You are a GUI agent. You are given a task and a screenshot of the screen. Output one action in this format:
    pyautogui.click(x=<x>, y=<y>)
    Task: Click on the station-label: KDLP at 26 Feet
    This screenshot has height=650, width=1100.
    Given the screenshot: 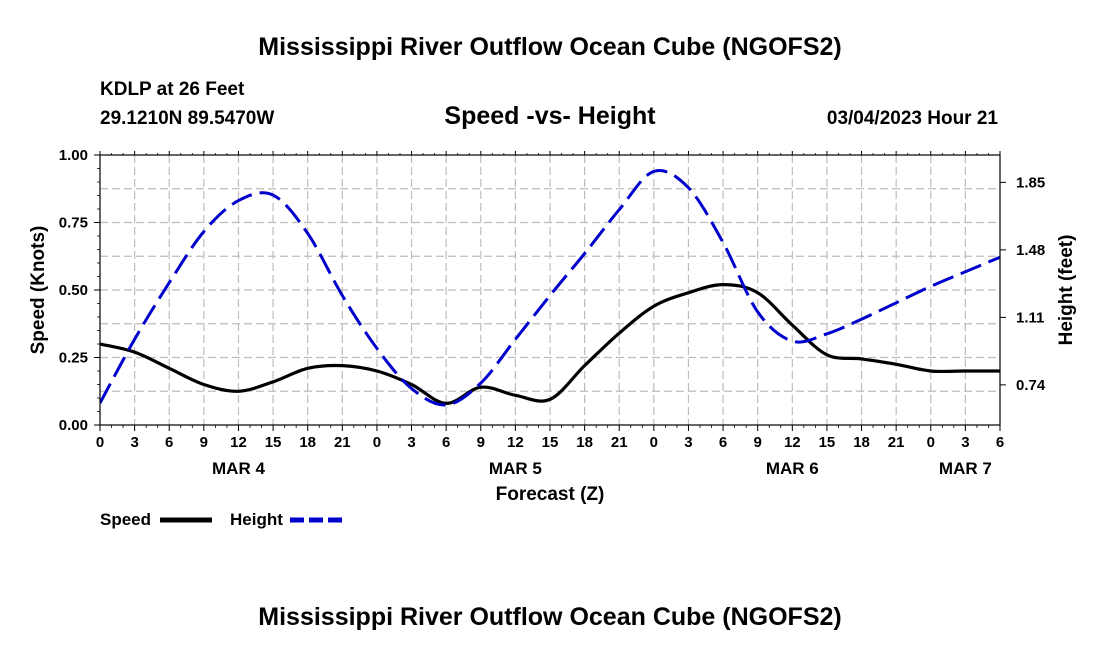 What is the action you would take?
    pyautogui.click(x=172, y=89)
    